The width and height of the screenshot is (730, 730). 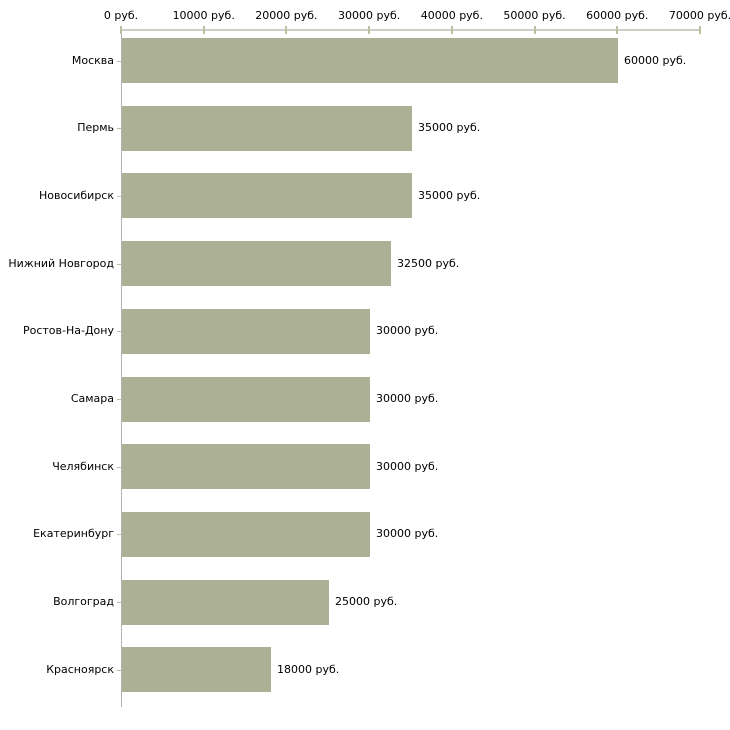 I want to click on x-axis-line, so click(x=410, y=30).